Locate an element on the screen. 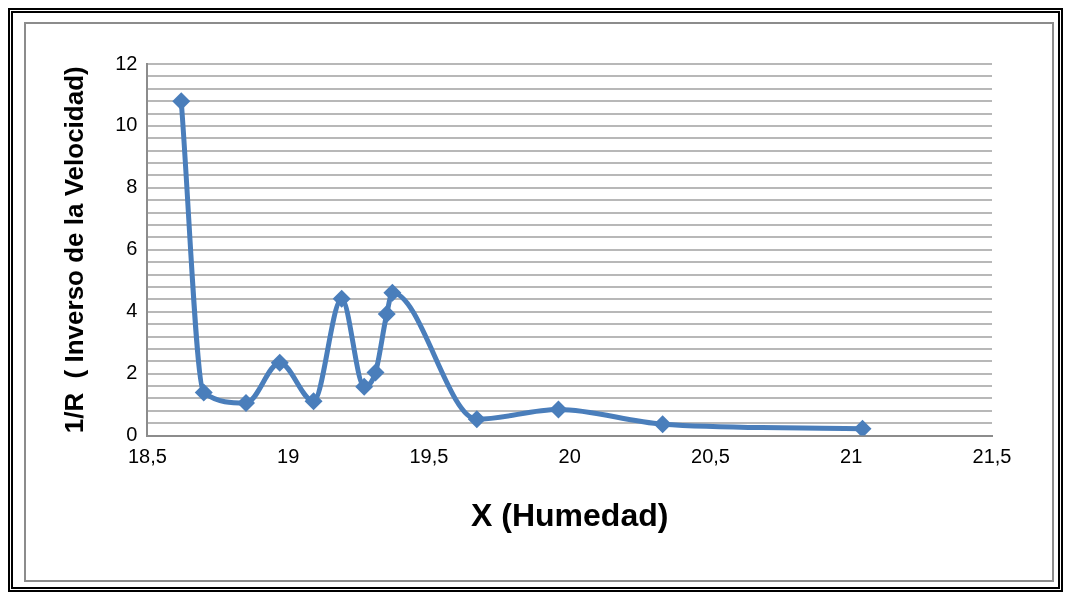  y-tick-label: 6 is located at coordinates (132, 248).